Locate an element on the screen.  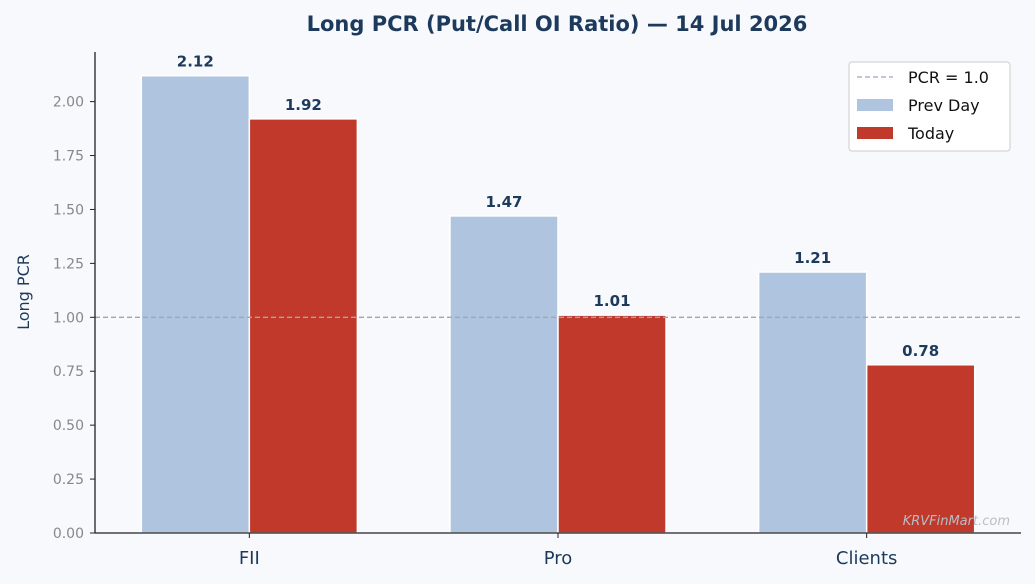
y-tick-label: 2.00 is located at coordinates (68, 103).